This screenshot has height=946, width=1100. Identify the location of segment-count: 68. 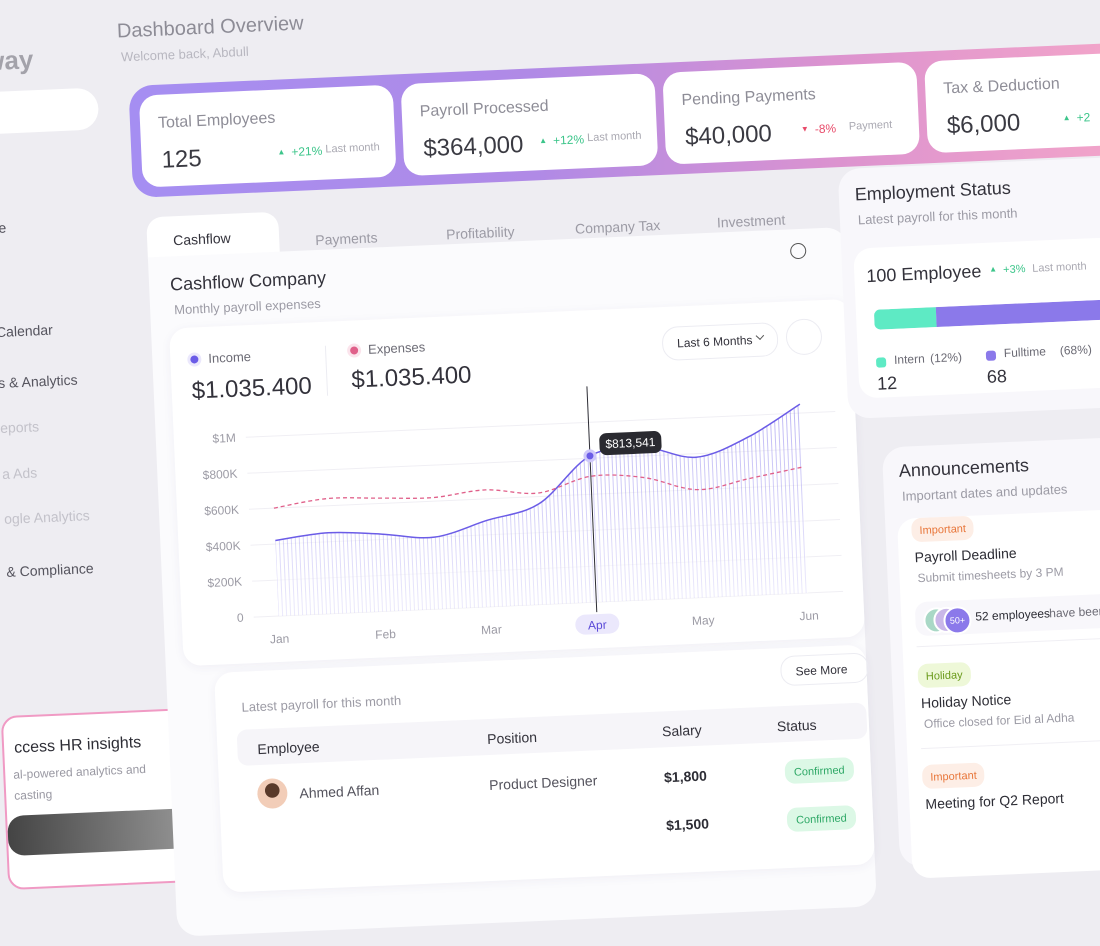
(997, 376).